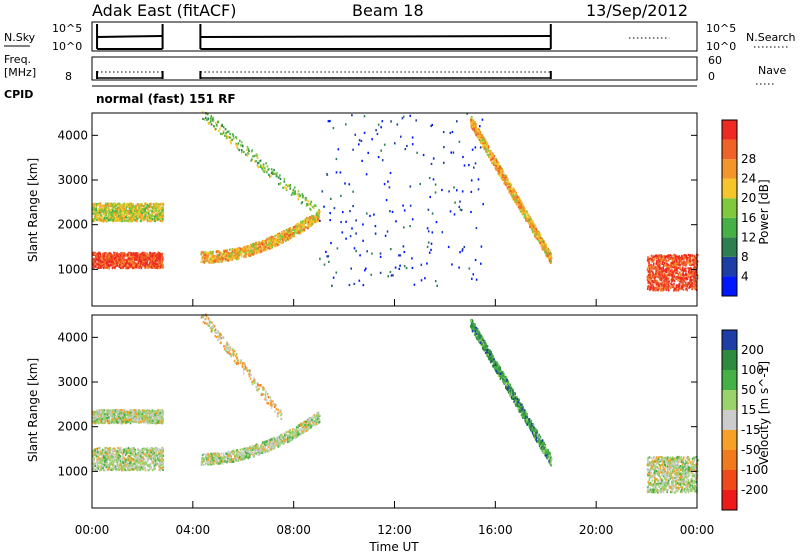 This screenshot has width=800, height=554. Describe the element at coordinates (711, 76) in the screenshot. I see `nave-bottom-tick: 0` at that location.